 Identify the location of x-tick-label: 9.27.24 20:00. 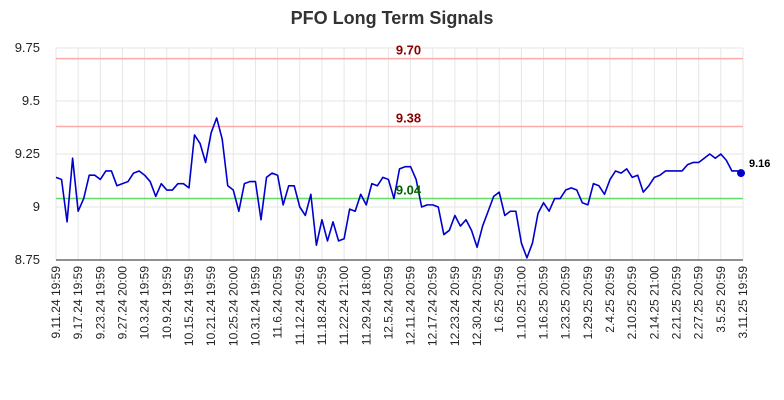
(122, 303).